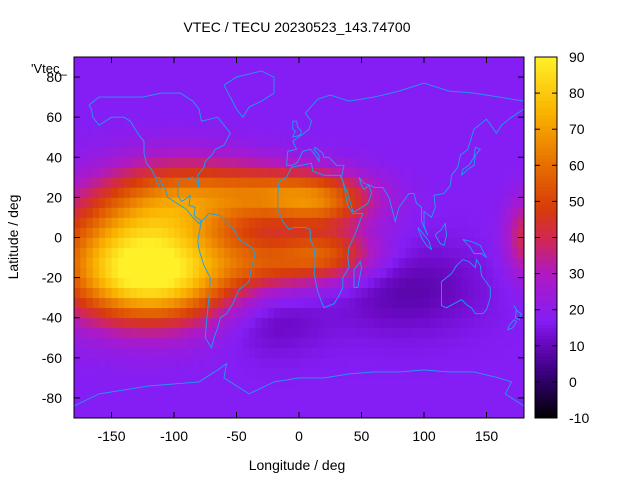 The width and height of the screenshot is (640, 480). What do you see at coordinates (357, 274) in the screenshot?
I see `coastline-madagascar` at bounding box center [357, 274].